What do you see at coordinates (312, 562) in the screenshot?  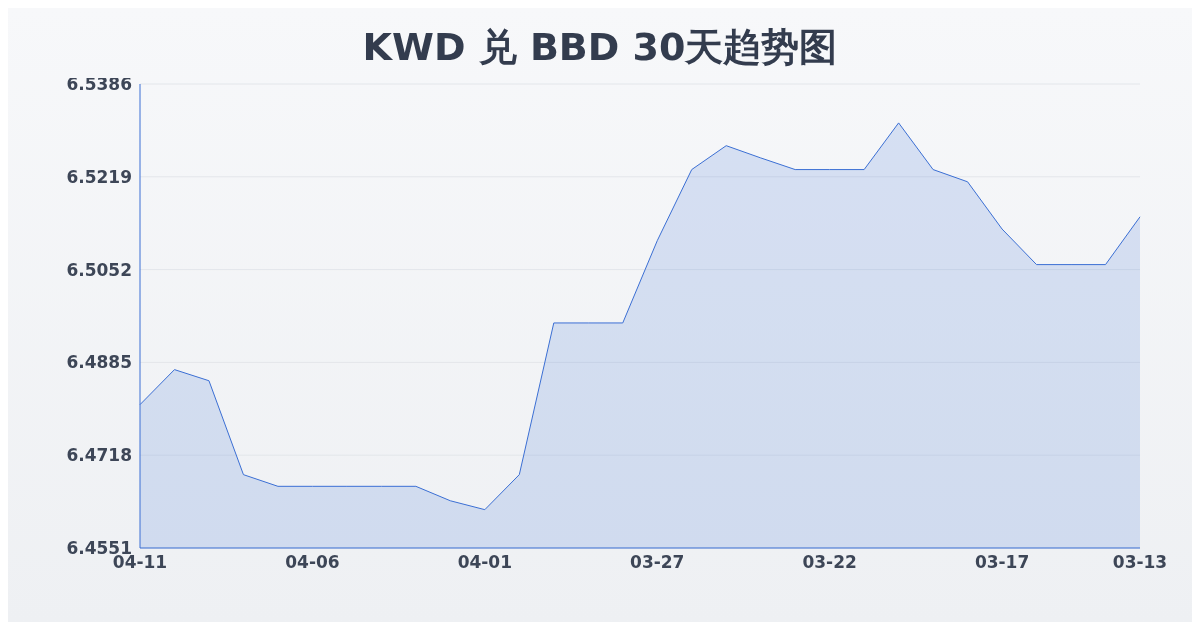 I see `x-tick-label: 04-06` at bounding box center [312, 562].